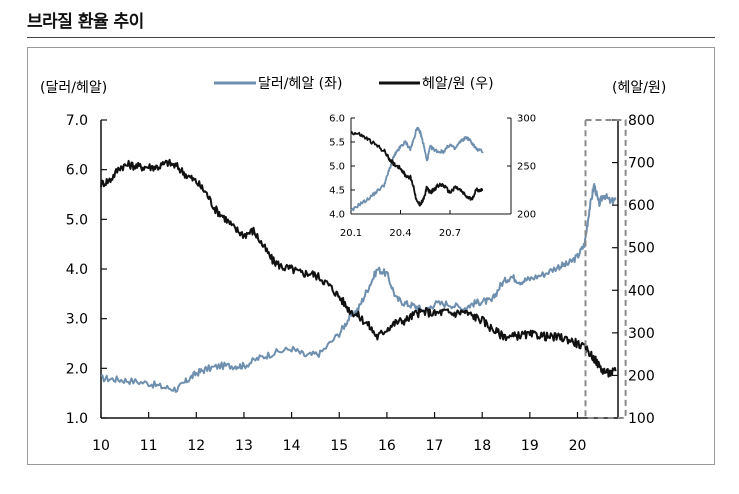 The image size is (739, 494). I want to click on right-tick-label: 800, so click(641, 121).